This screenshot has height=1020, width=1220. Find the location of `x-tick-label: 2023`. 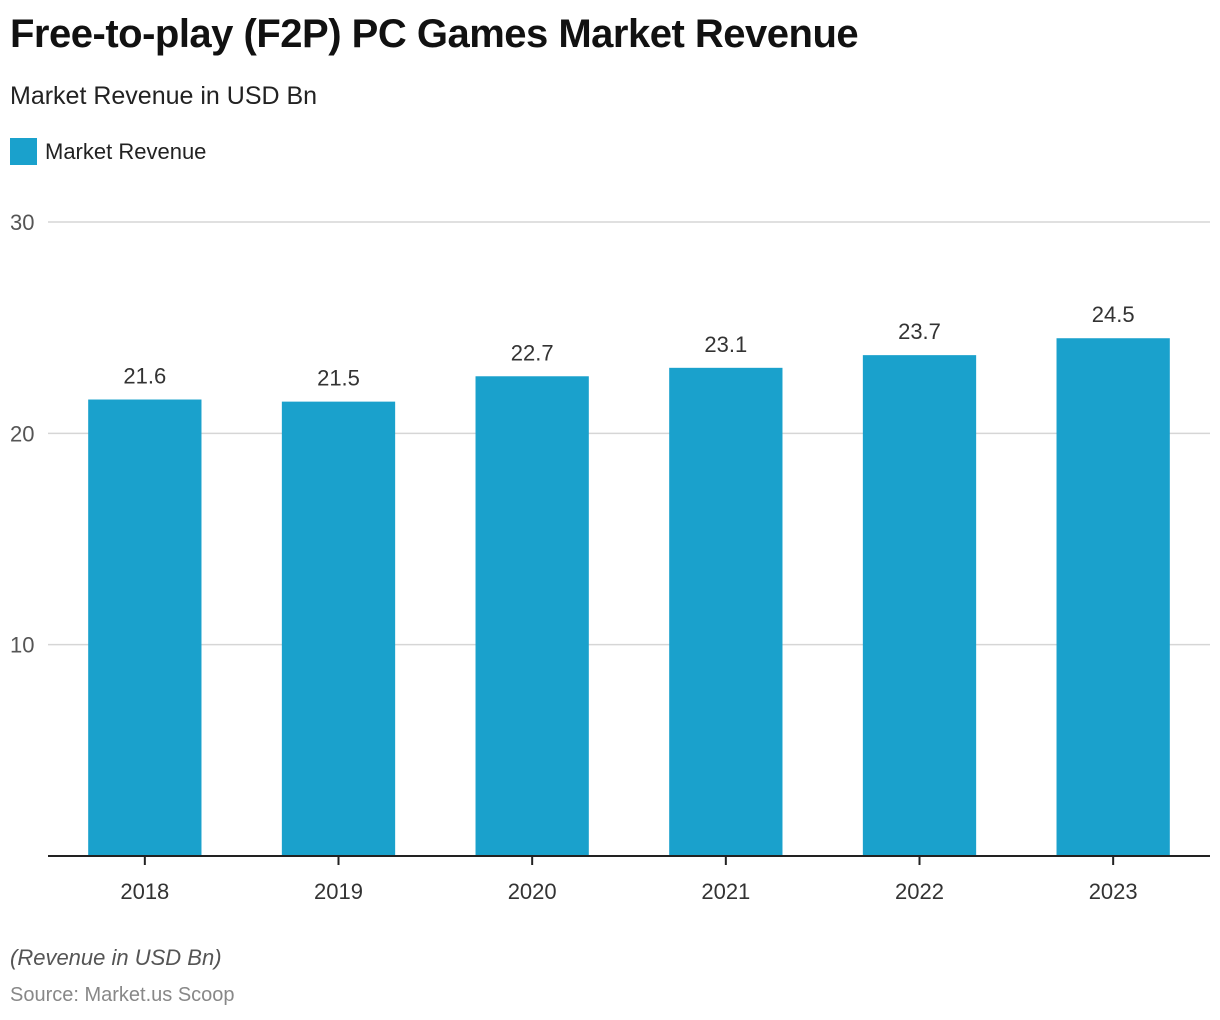

x-tick-label: 2023 is located at coordinates (1113, 891).